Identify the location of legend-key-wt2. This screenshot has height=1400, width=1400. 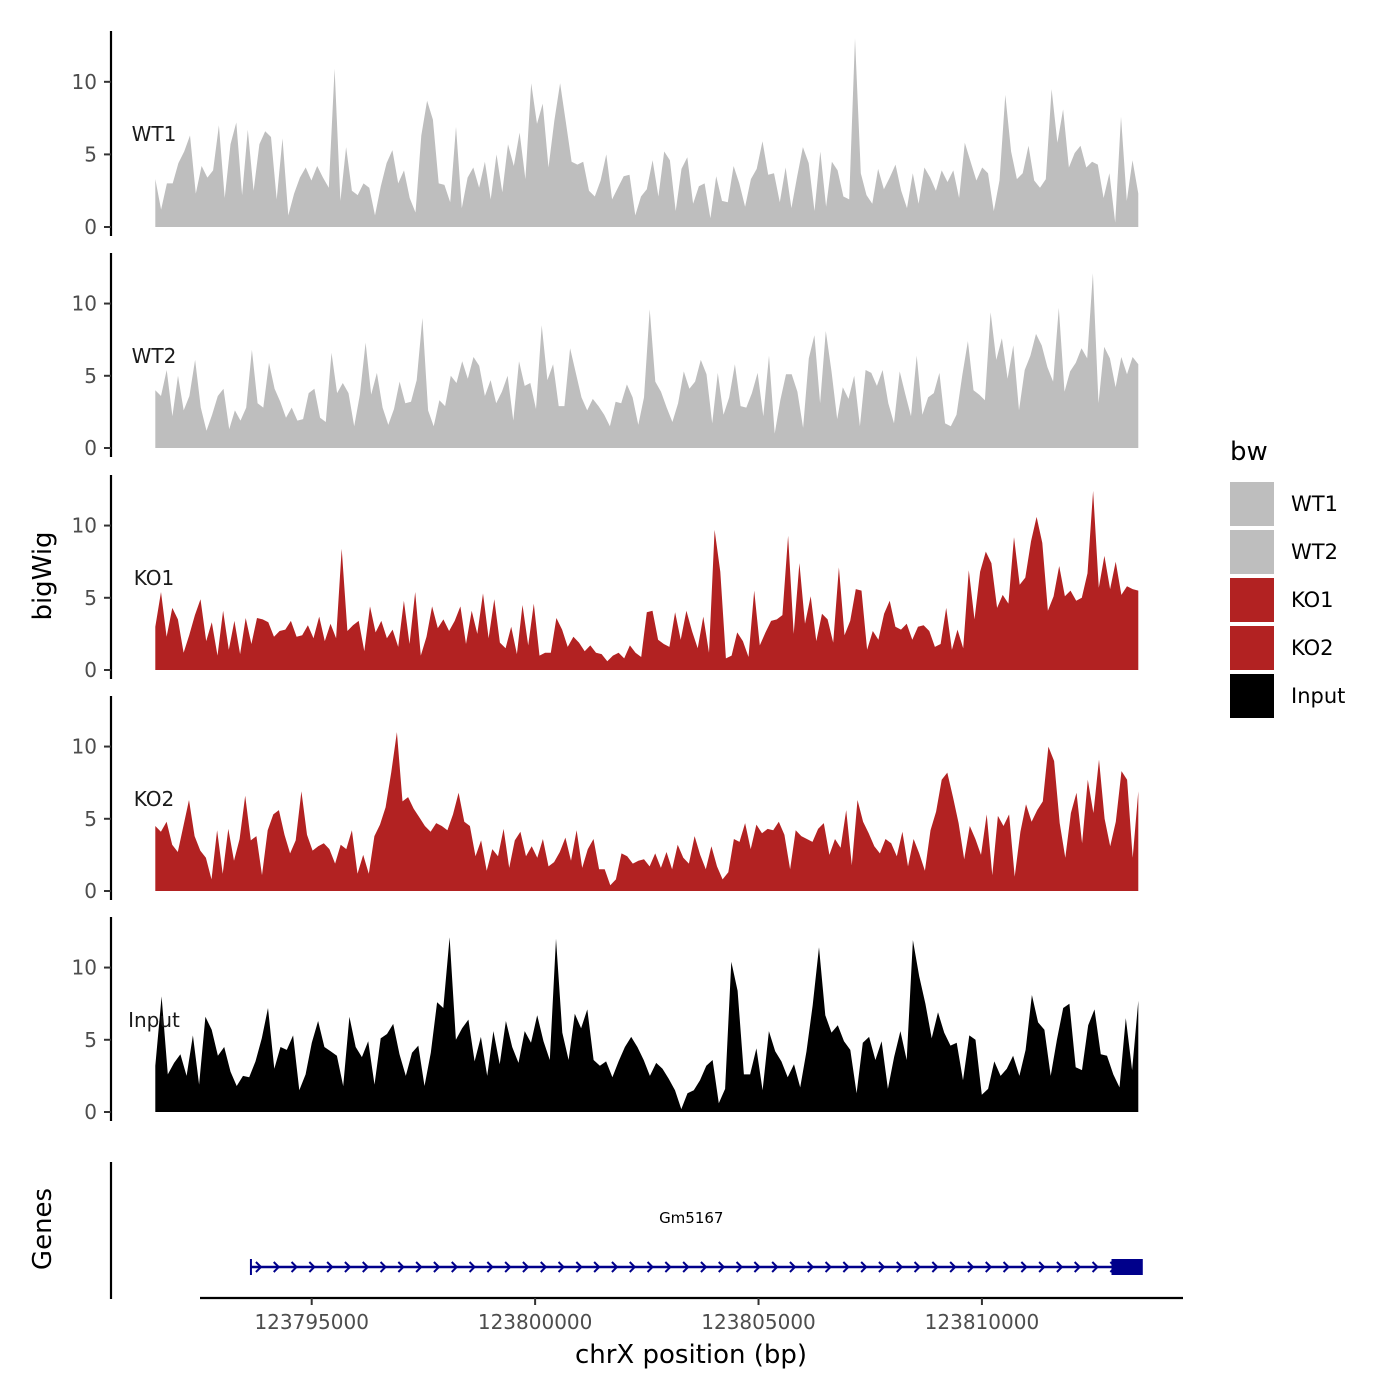
(1252, 552).